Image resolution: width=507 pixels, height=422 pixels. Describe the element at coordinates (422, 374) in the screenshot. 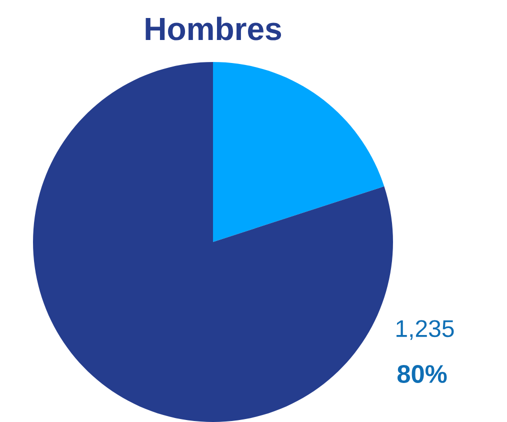

I see `data-label: 80%` at that location.